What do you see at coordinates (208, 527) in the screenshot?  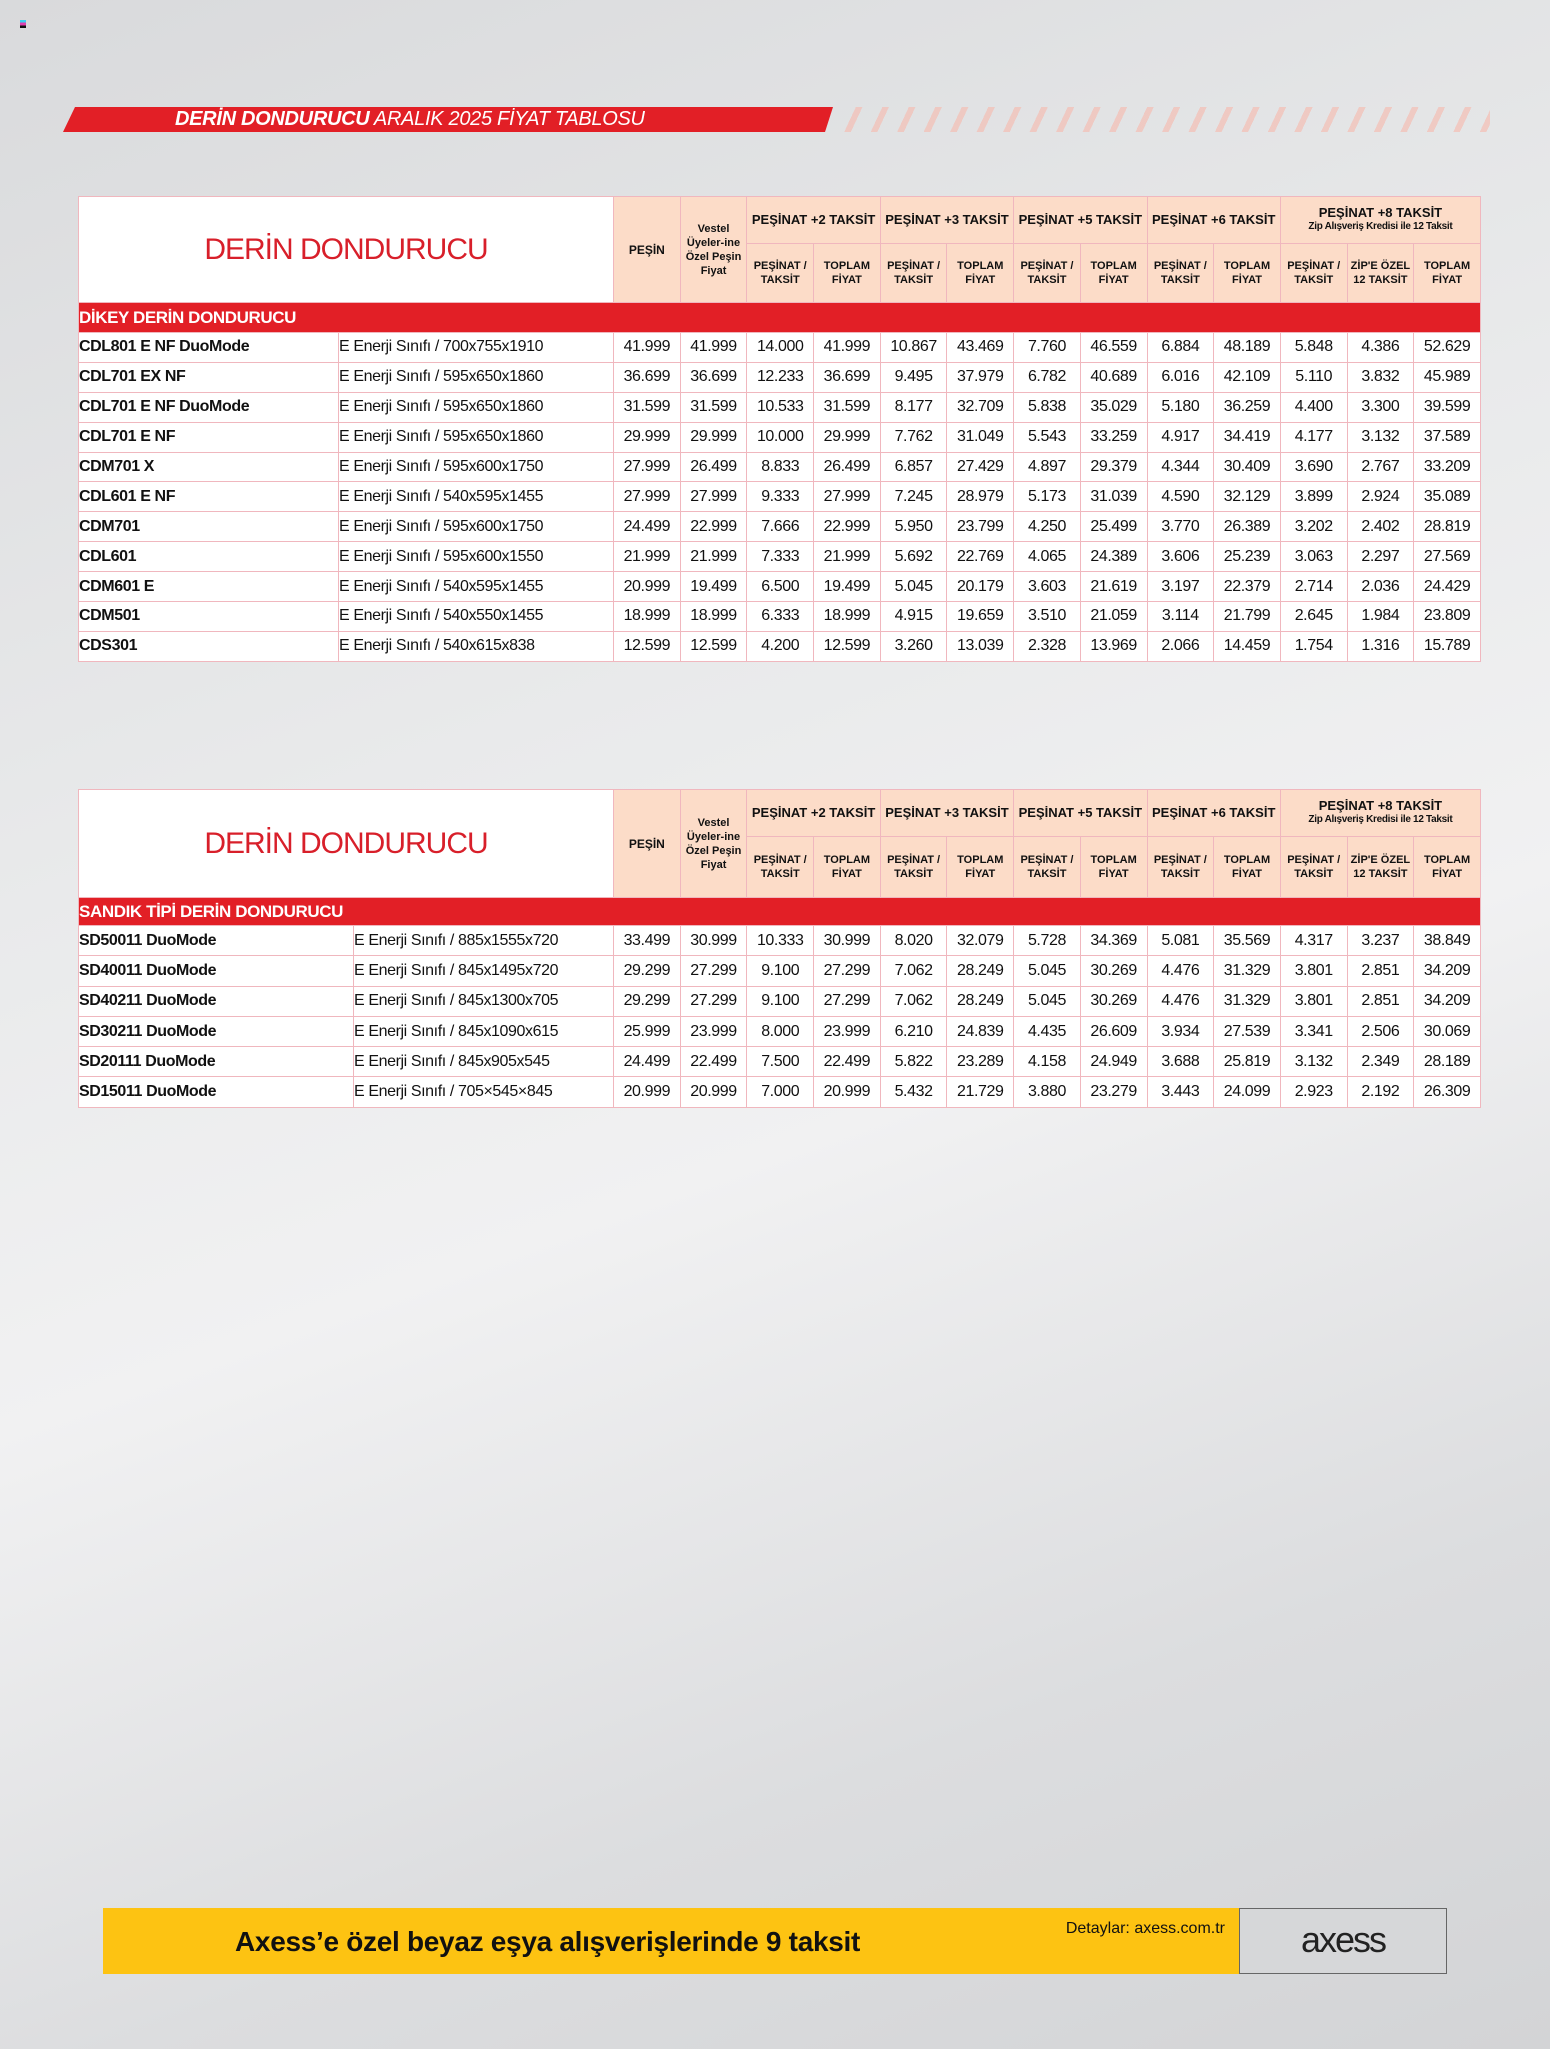 I see `model-name: CDM701` at bounding box center [208, 527].